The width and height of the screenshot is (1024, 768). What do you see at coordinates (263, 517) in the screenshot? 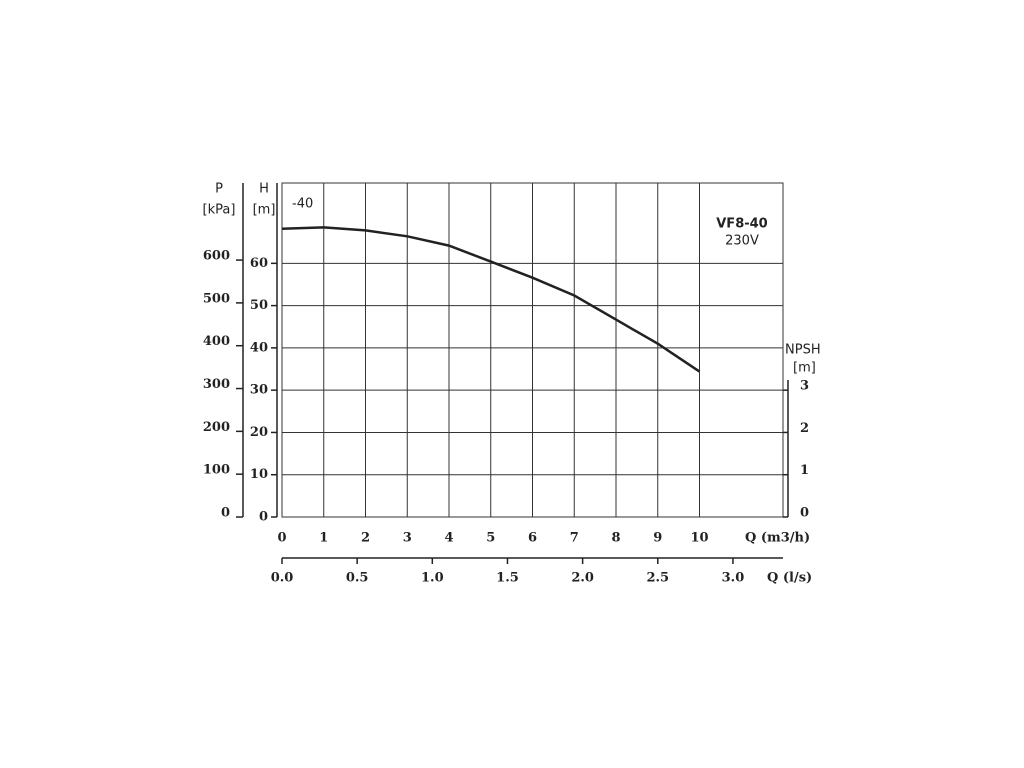
I see `y-tick-label: 0` at bounding box center [263, 517].